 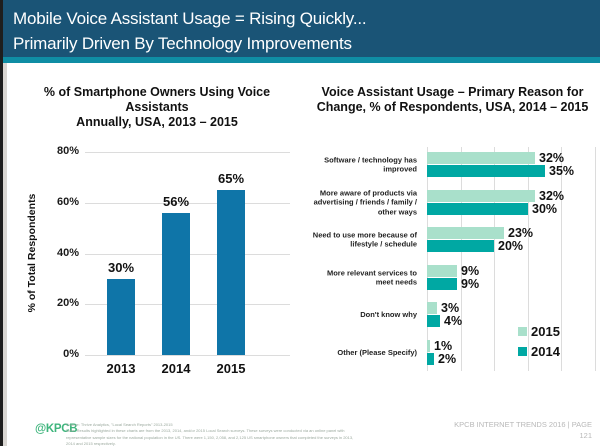 I want to click on right-chart-bar-line: 35%, so click(x=500, y=171).